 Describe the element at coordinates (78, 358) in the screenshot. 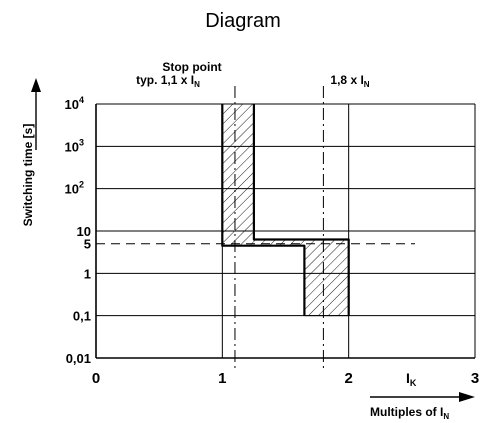

I see `y-tick-label: 0,01` at that location.